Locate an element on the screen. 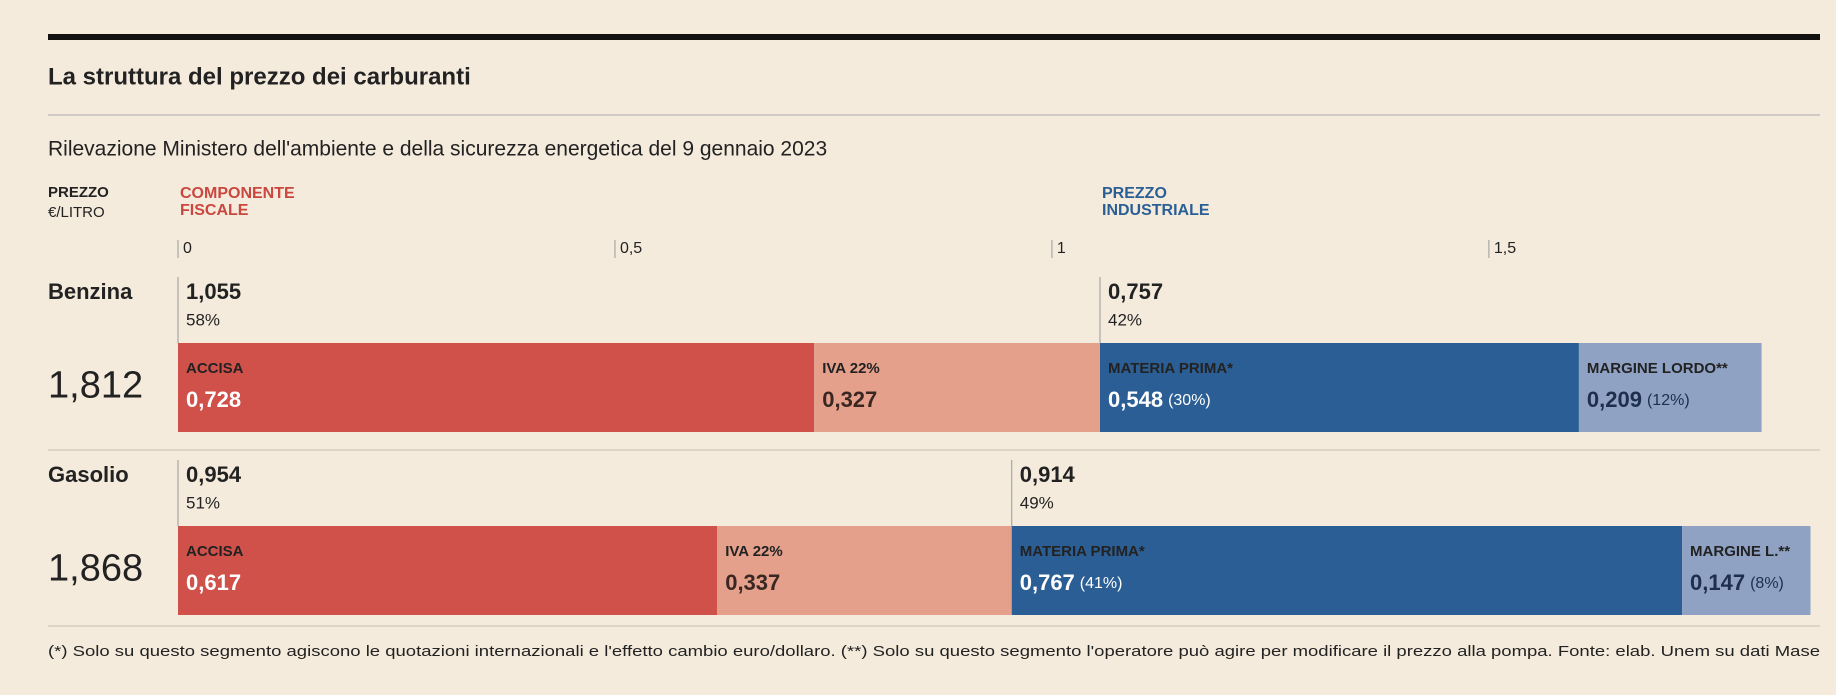  total-label: 1,812 is located at coordinates (95, 386).